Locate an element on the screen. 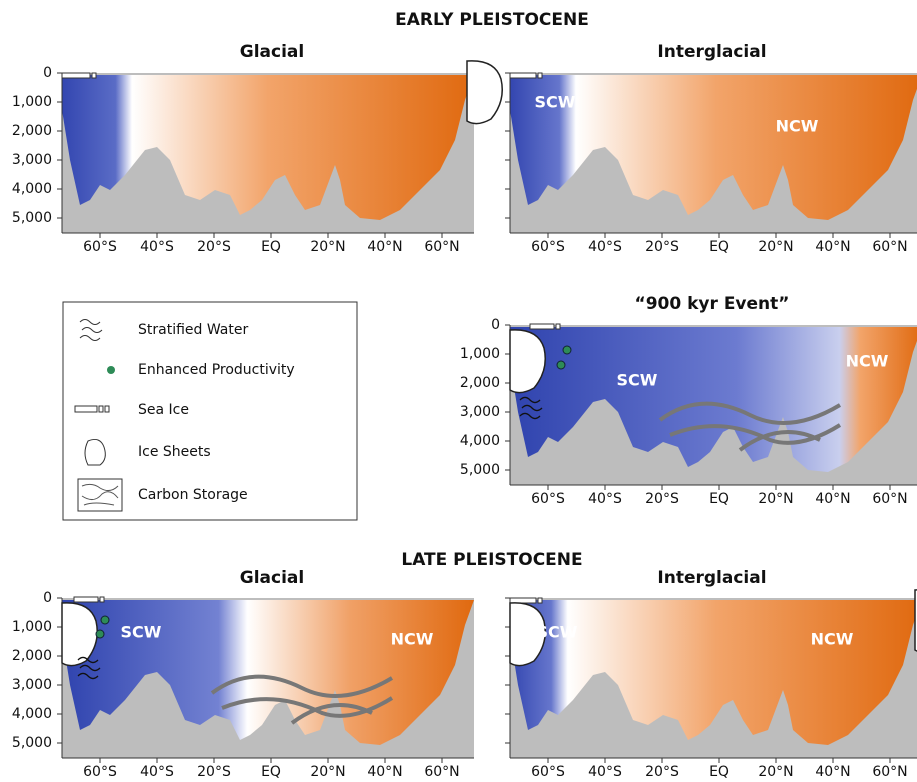 Image resolution: width=917 pixels, height=782 pixels. section-title: EARLY PLEISTOCENE is located at coordinates (492, 20).